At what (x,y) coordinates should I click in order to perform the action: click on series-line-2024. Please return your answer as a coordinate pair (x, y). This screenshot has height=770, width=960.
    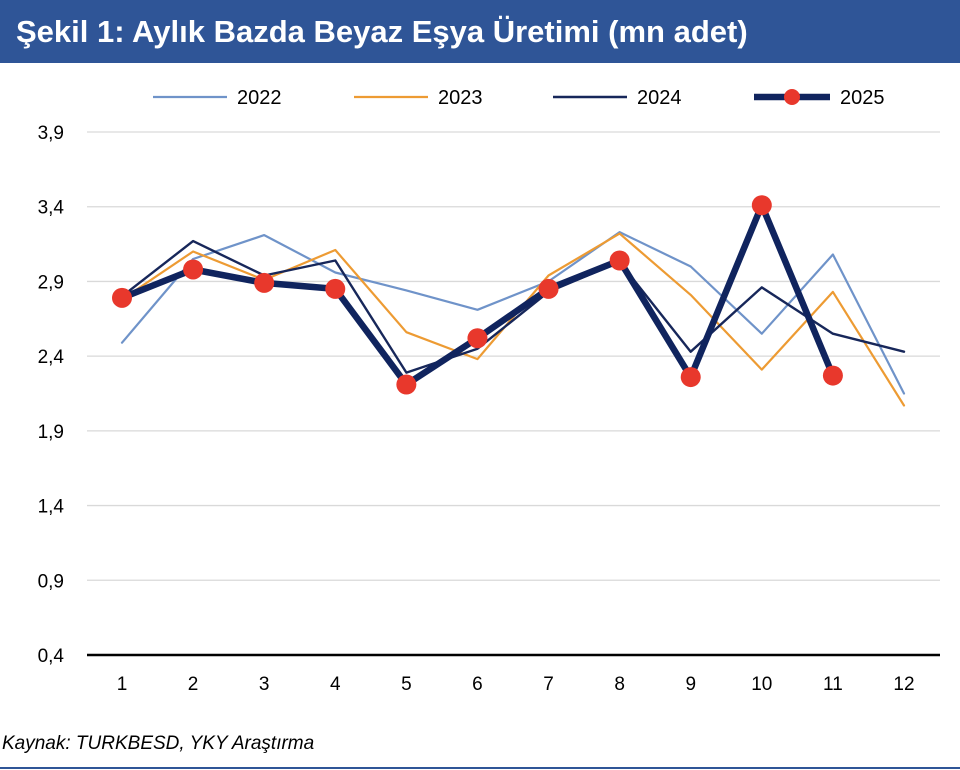
    Looking at the image, I should click on (513, 306).